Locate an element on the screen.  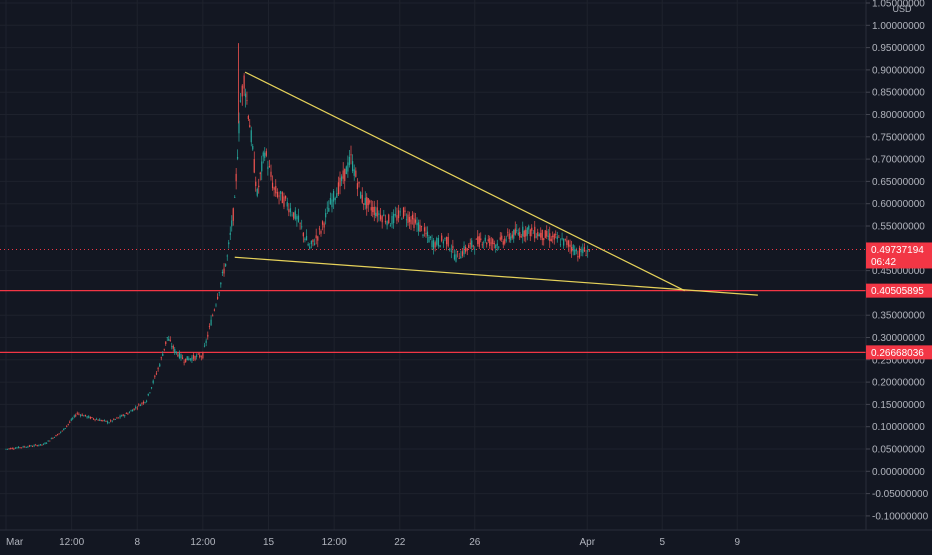
x-tick-label: 5 is located at coordinates (662, 542).